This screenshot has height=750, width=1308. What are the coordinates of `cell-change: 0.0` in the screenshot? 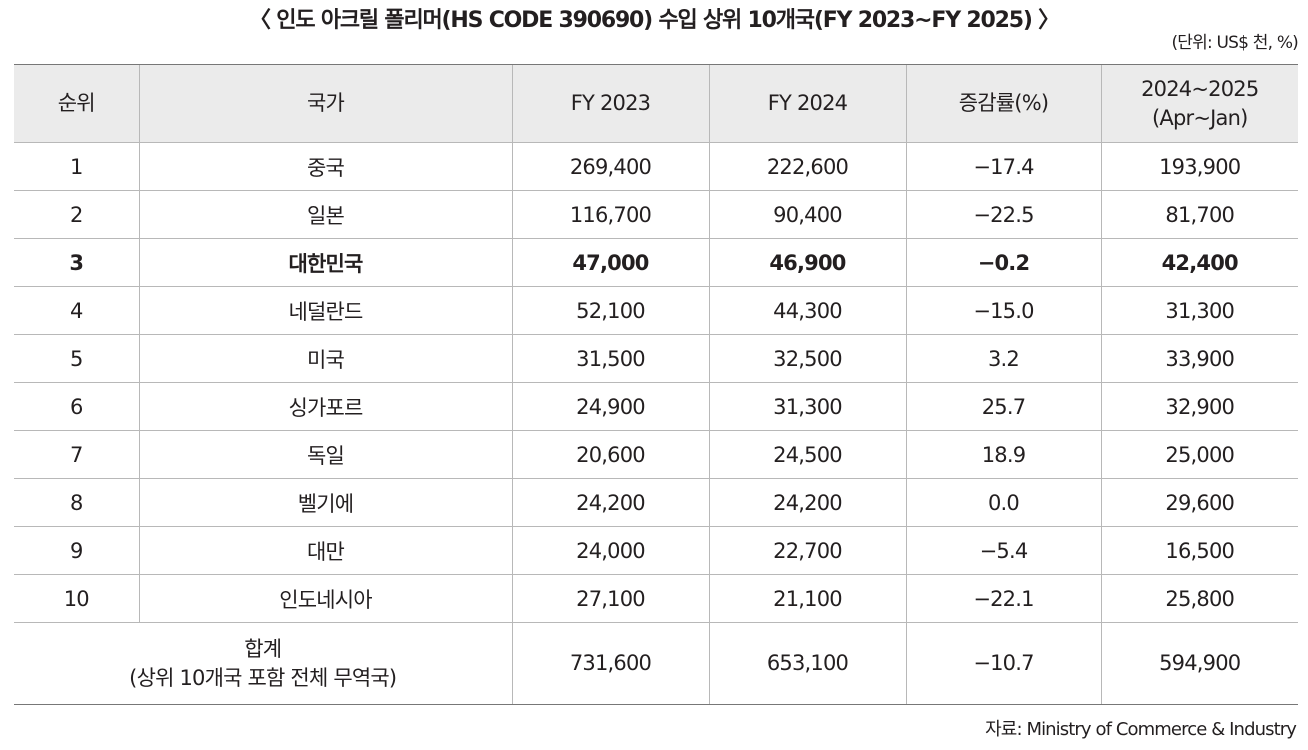 It's located at (1003, 502).